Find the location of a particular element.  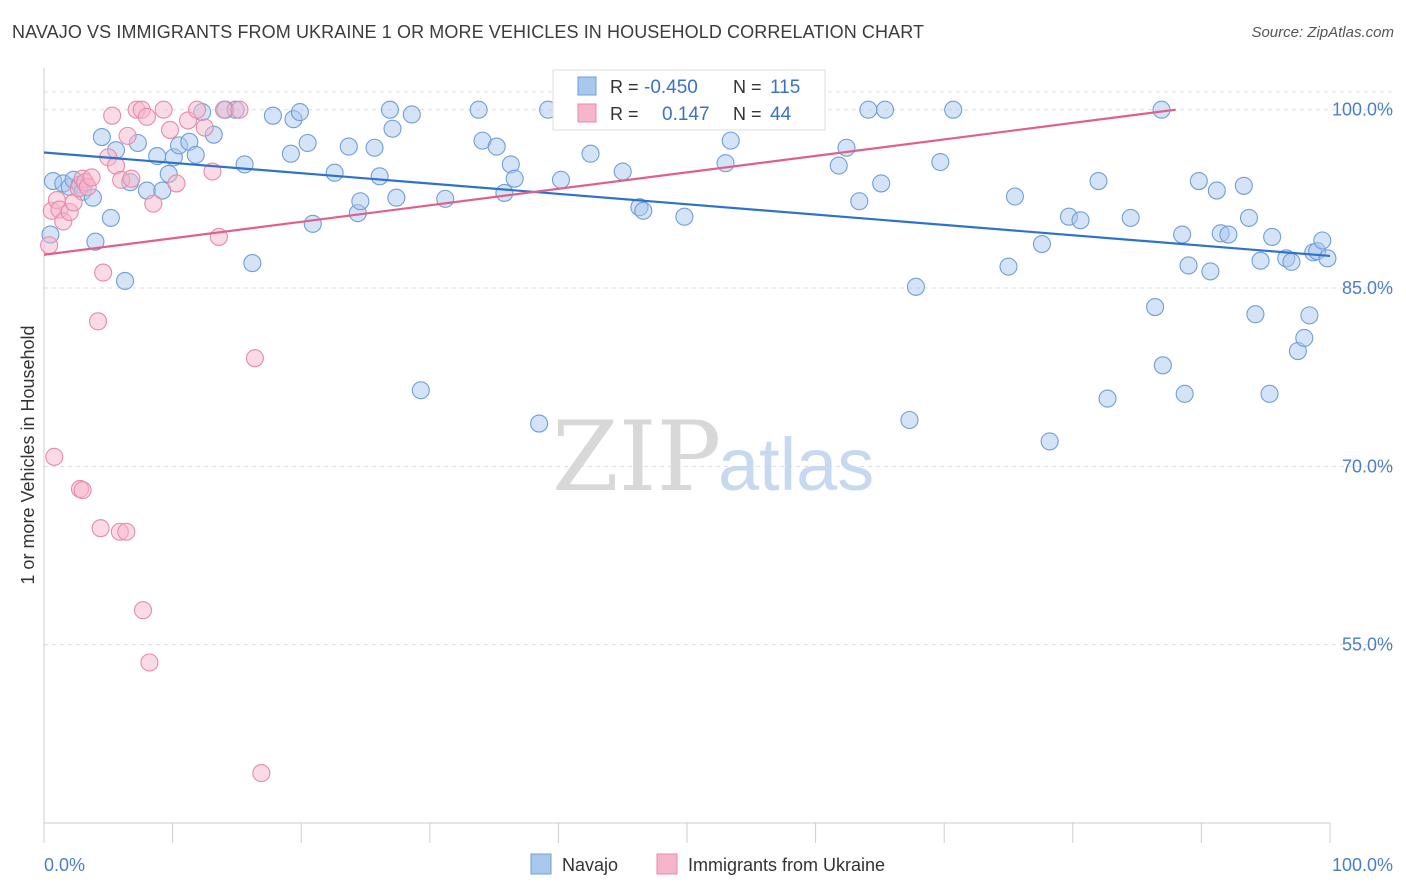

legend-navajo-swatch is located at coordinates (541, 864).